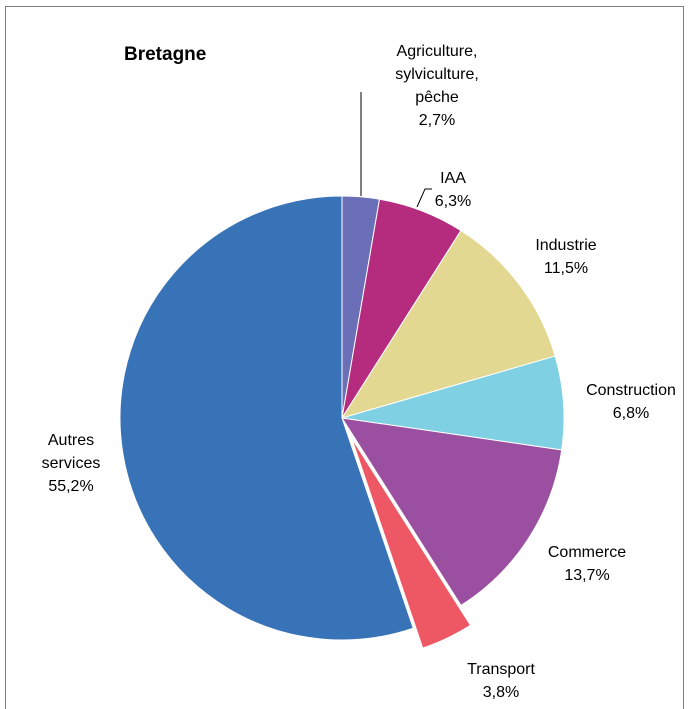  Describe the element at coordinates (631, 402) in the screenshot. I see `slice-label: Construction 6,8%` at that location.